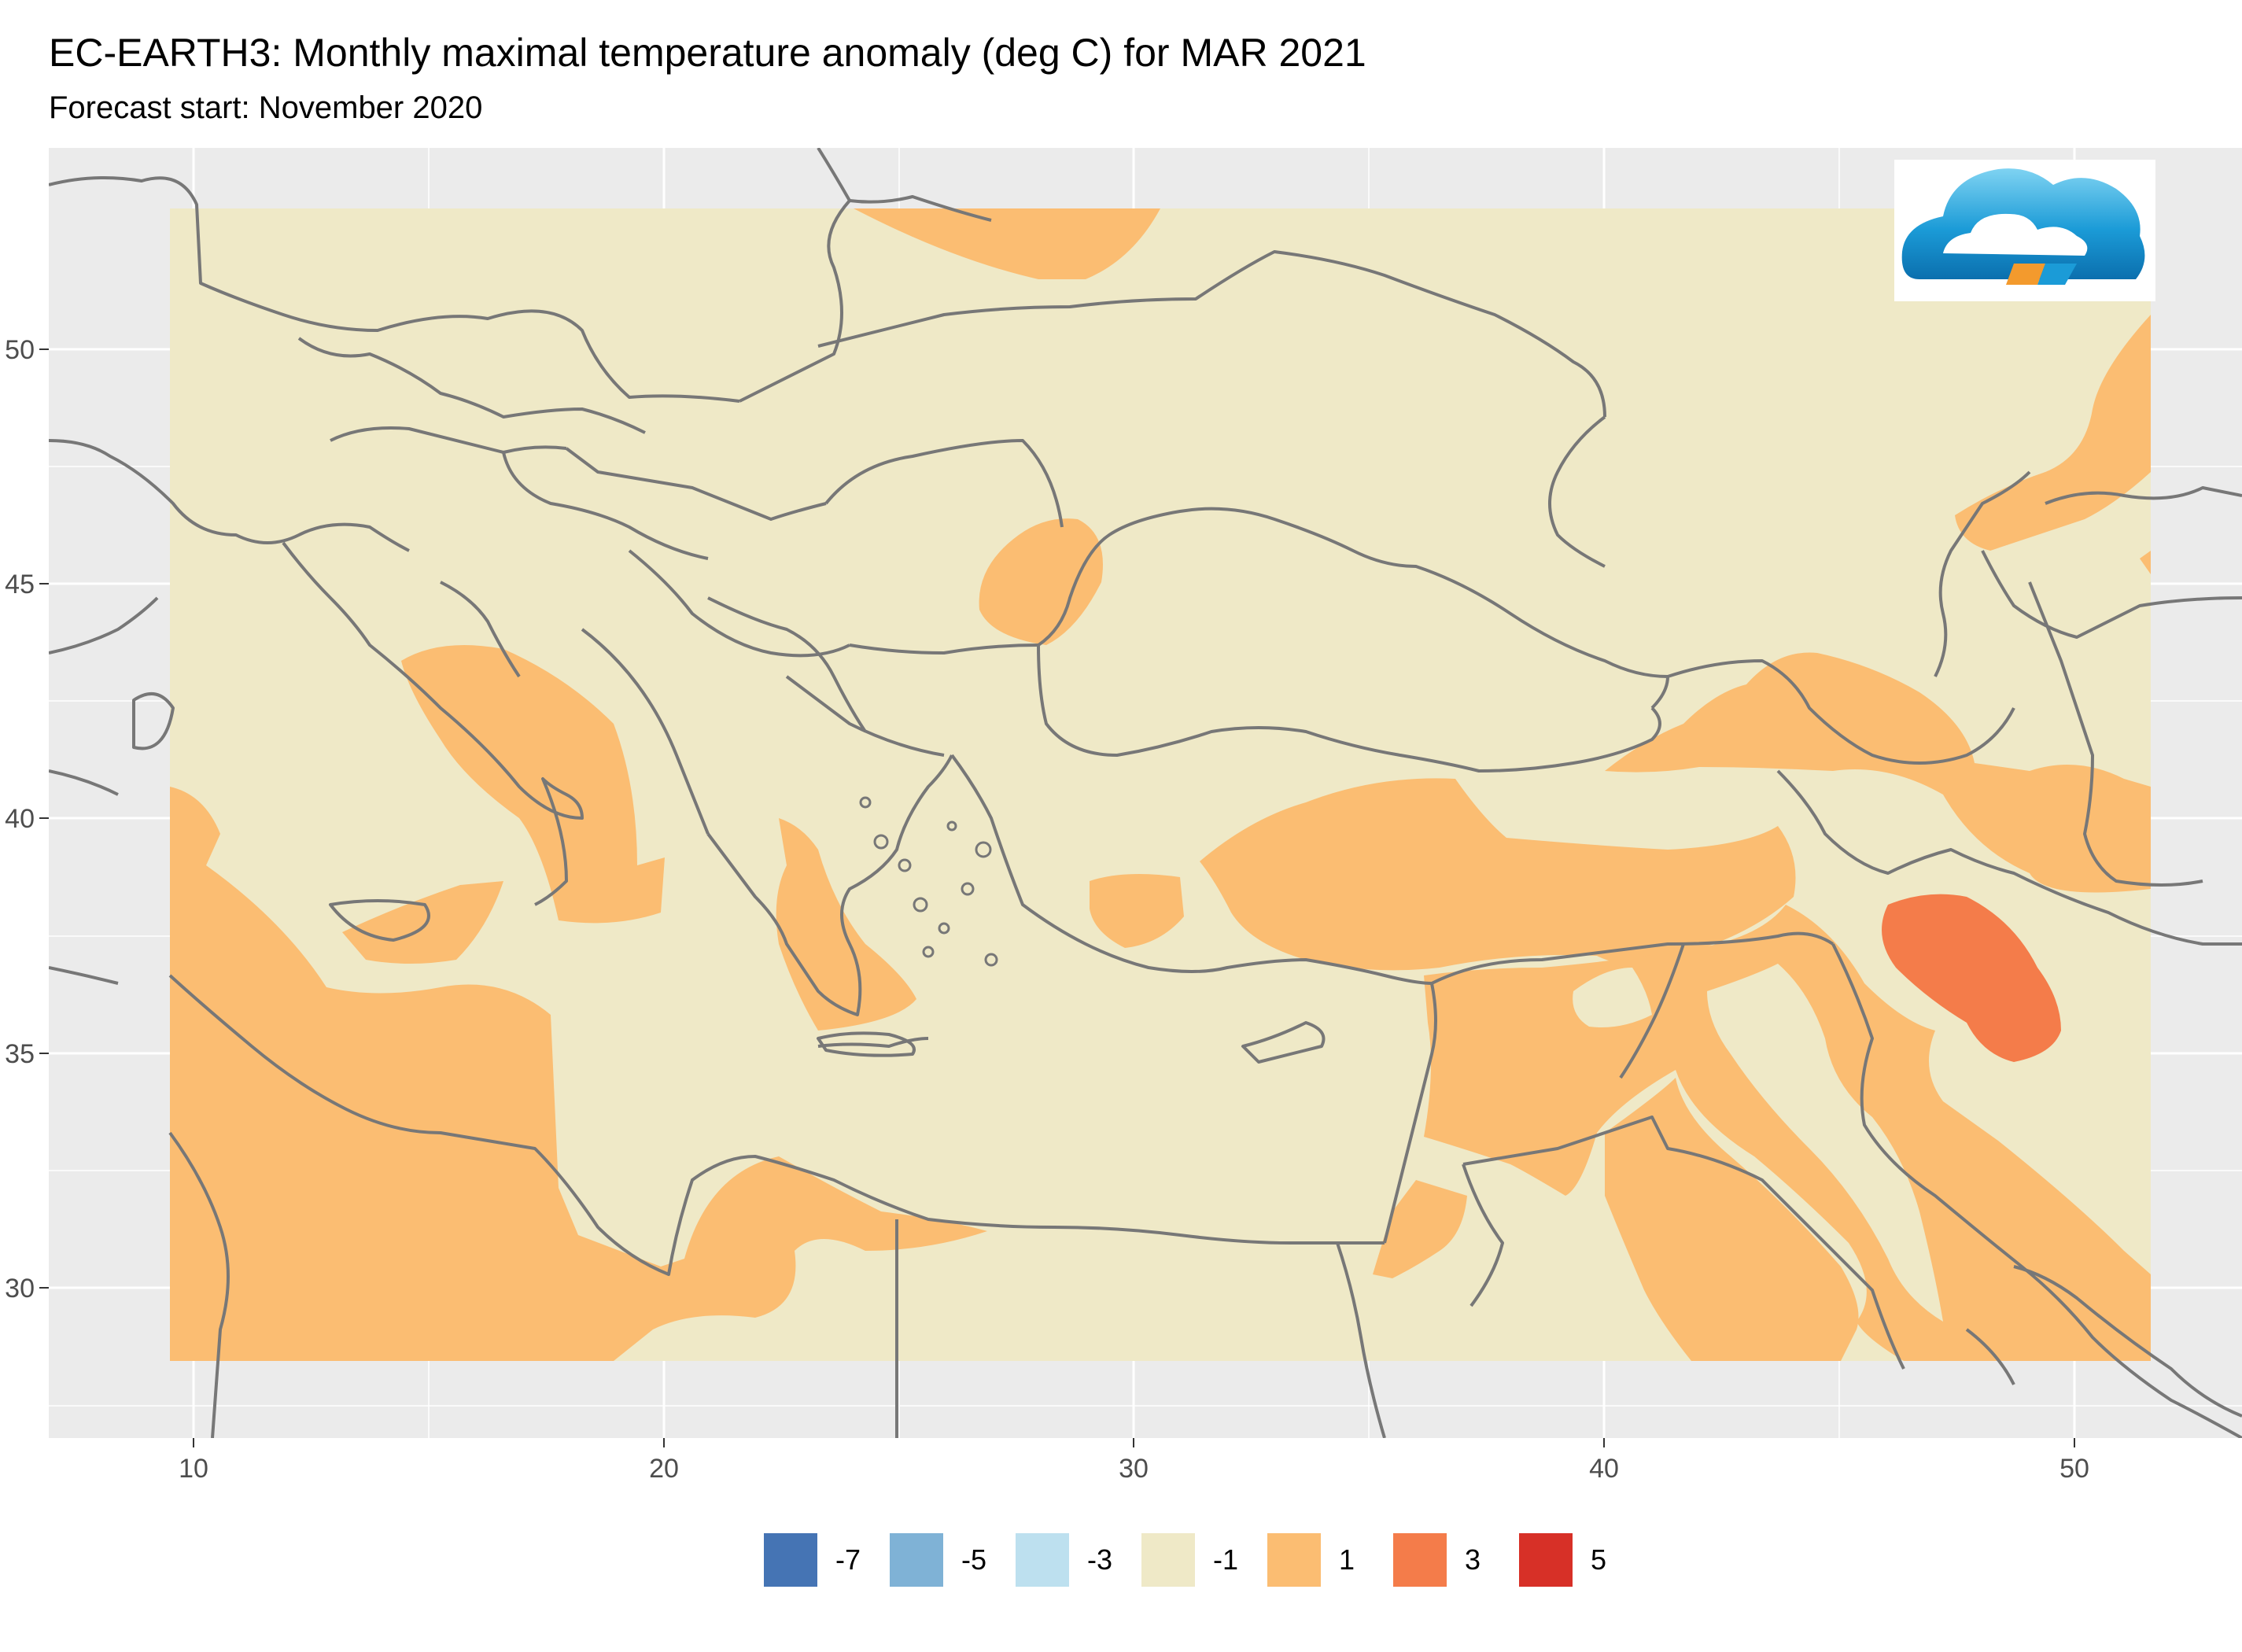  I want to click on warm-region-italy, so click(533, 784).